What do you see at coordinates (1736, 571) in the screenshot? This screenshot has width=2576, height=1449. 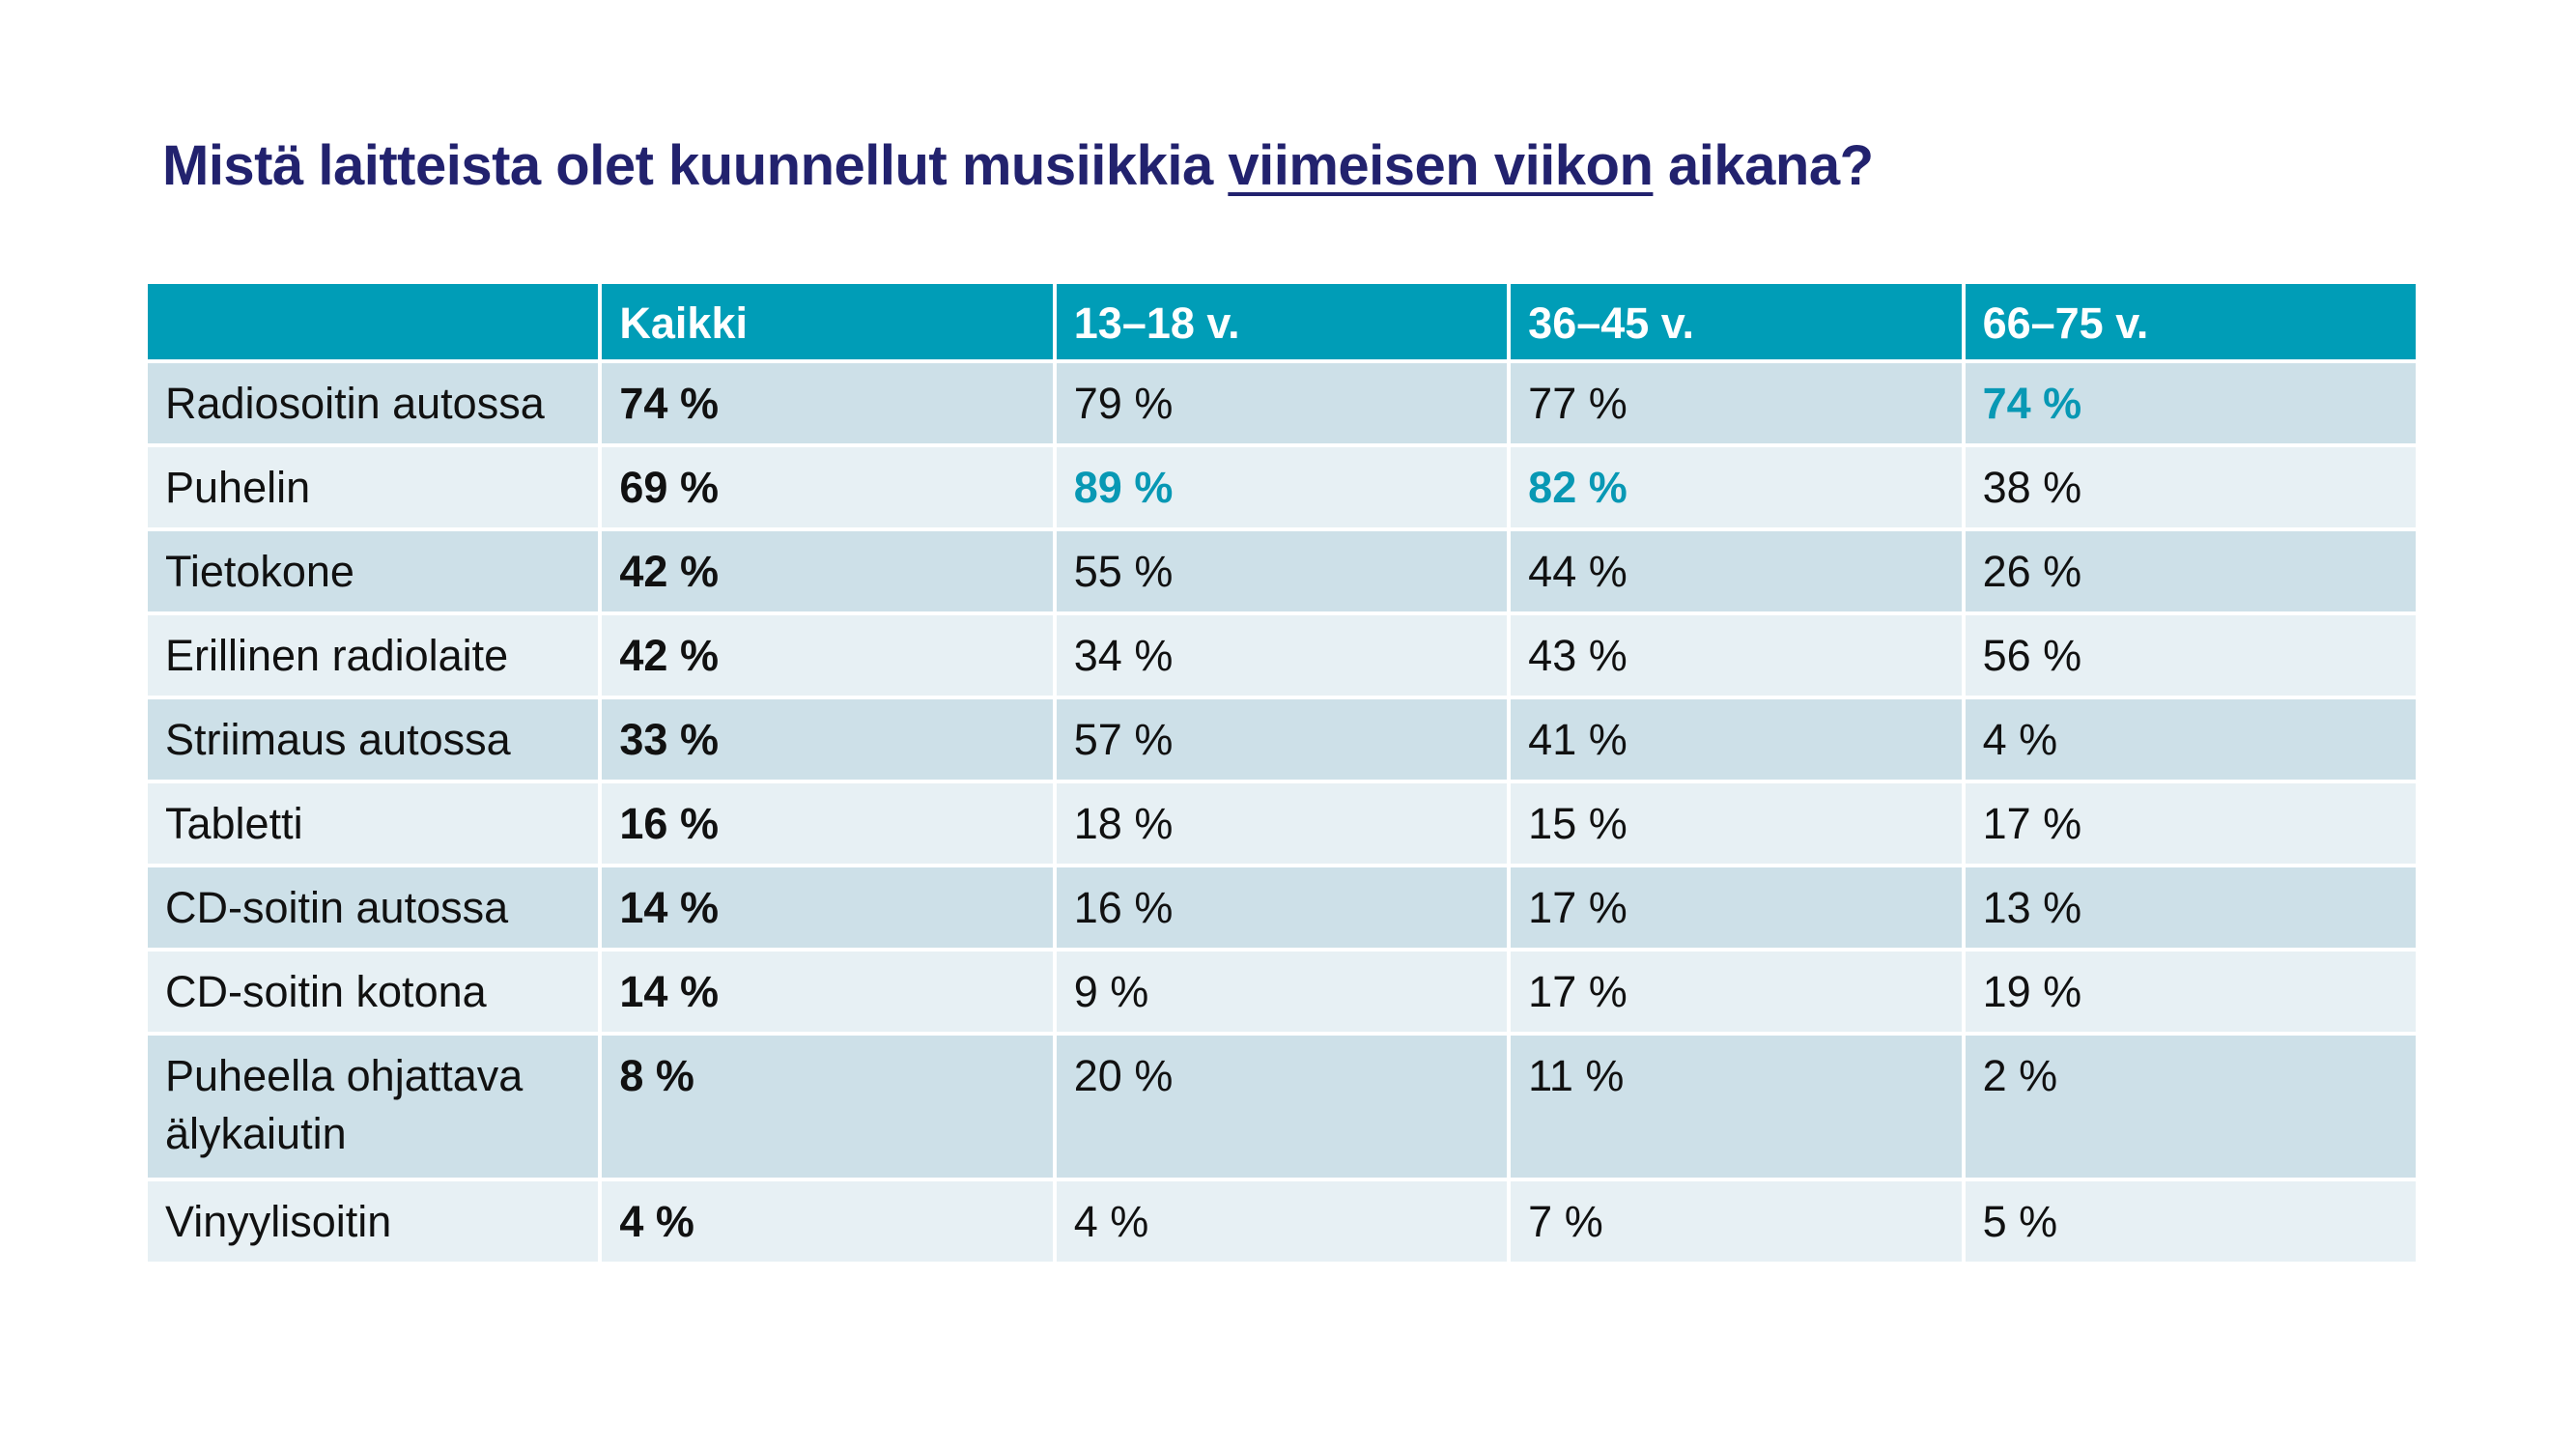 I see `value-cell: 44 %` at bounding box center [1736, 571].